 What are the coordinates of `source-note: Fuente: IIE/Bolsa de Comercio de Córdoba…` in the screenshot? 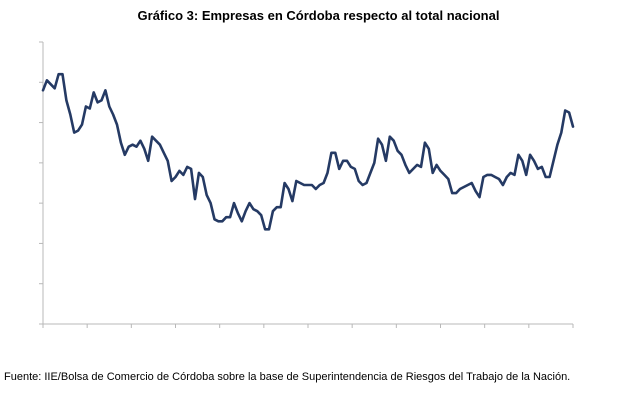 It's located at (287, 377).